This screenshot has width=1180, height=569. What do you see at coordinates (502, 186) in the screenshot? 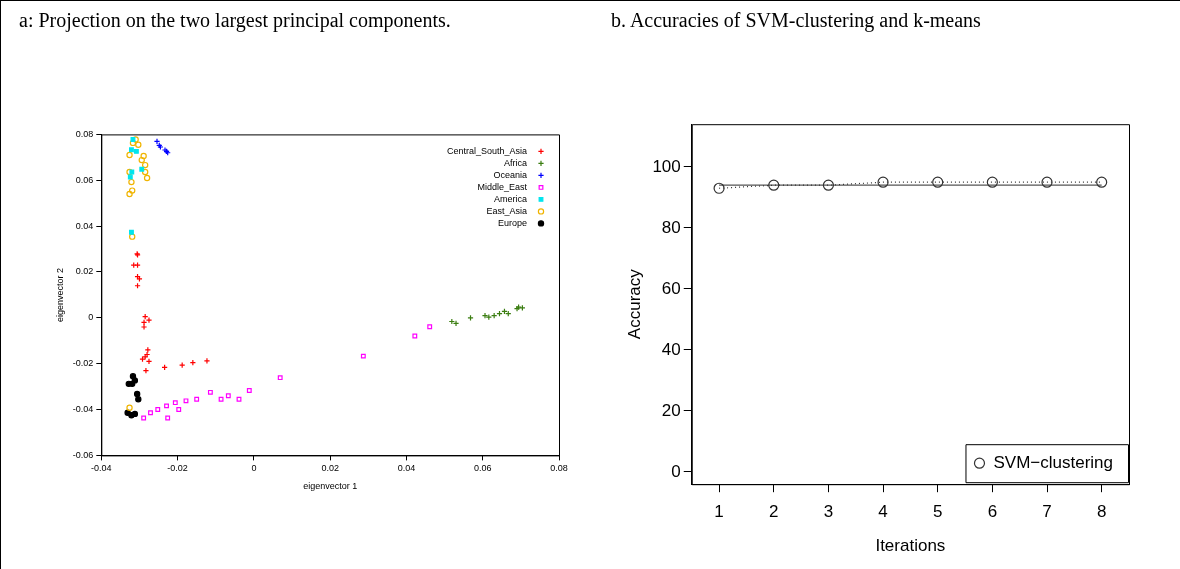
I see `legend-label: Middle_East` at bounding box center [502, 186].